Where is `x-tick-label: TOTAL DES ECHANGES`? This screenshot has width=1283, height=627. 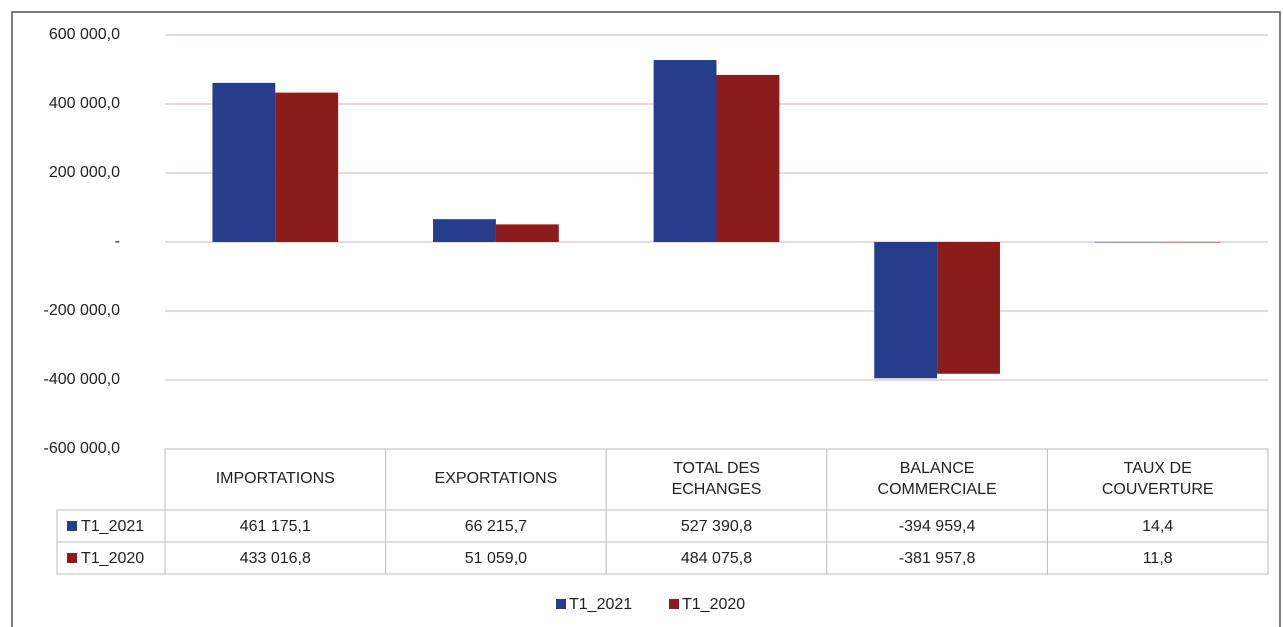
x-tick-label: TOTAL DES ECHANGES is located at coordinates (716, 478).